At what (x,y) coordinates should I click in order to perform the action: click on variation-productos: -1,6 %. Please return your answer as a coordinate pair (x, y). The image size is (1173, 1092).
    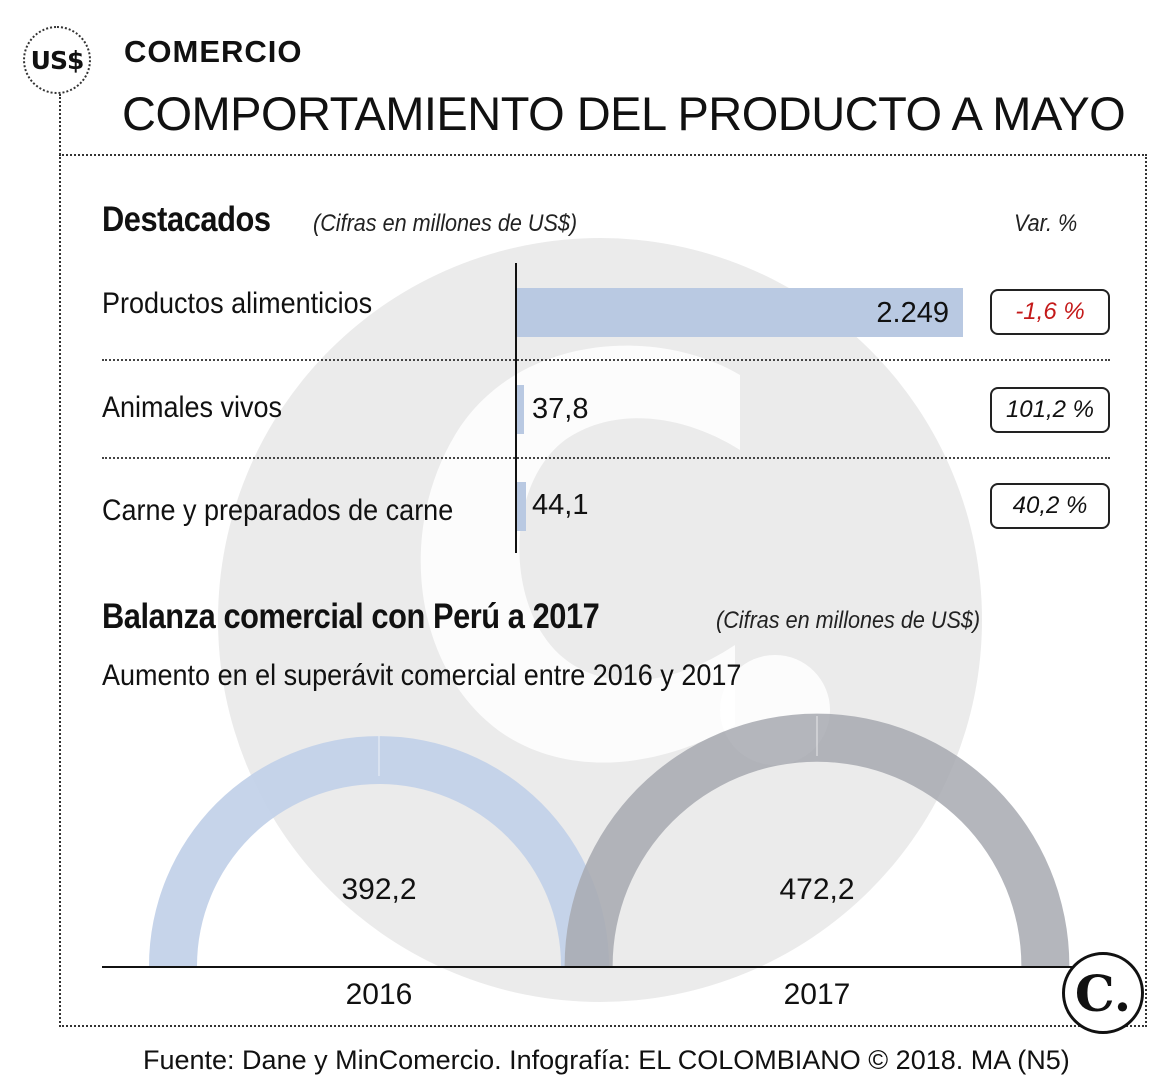
    Looking at the image, I should click on (1050, 312).